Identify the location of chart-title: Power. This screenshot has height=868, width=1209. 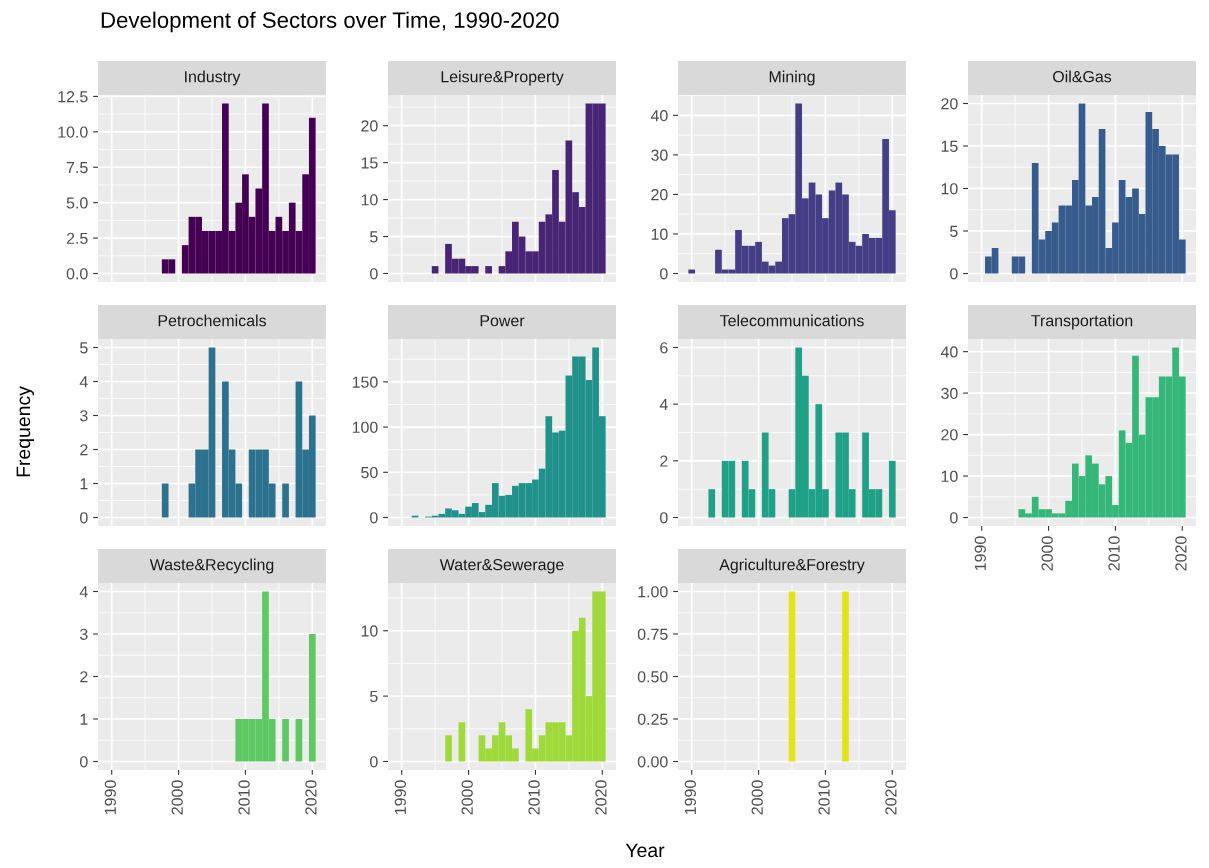
(502, 321).